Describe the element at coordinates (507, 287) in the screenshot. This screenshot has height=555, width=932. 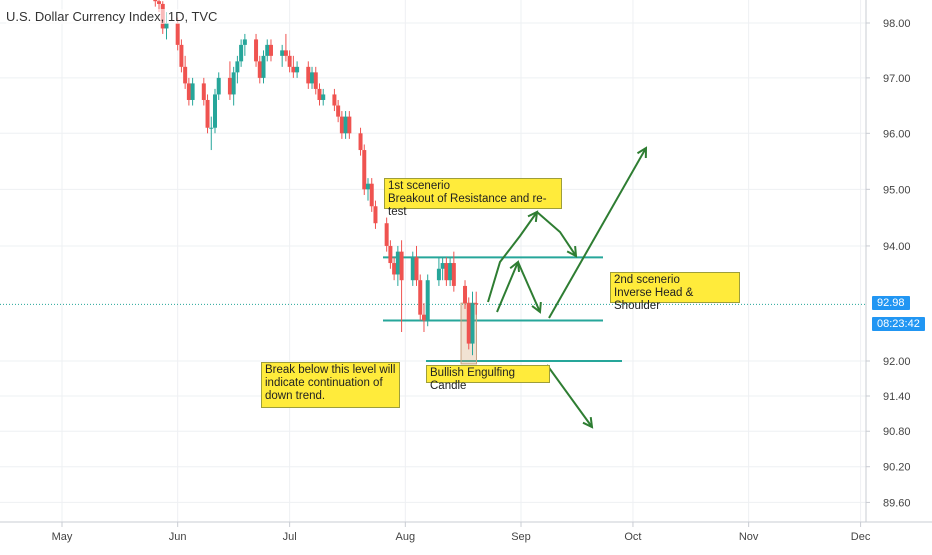
I see `scenario-2-arrow-up` at that location.